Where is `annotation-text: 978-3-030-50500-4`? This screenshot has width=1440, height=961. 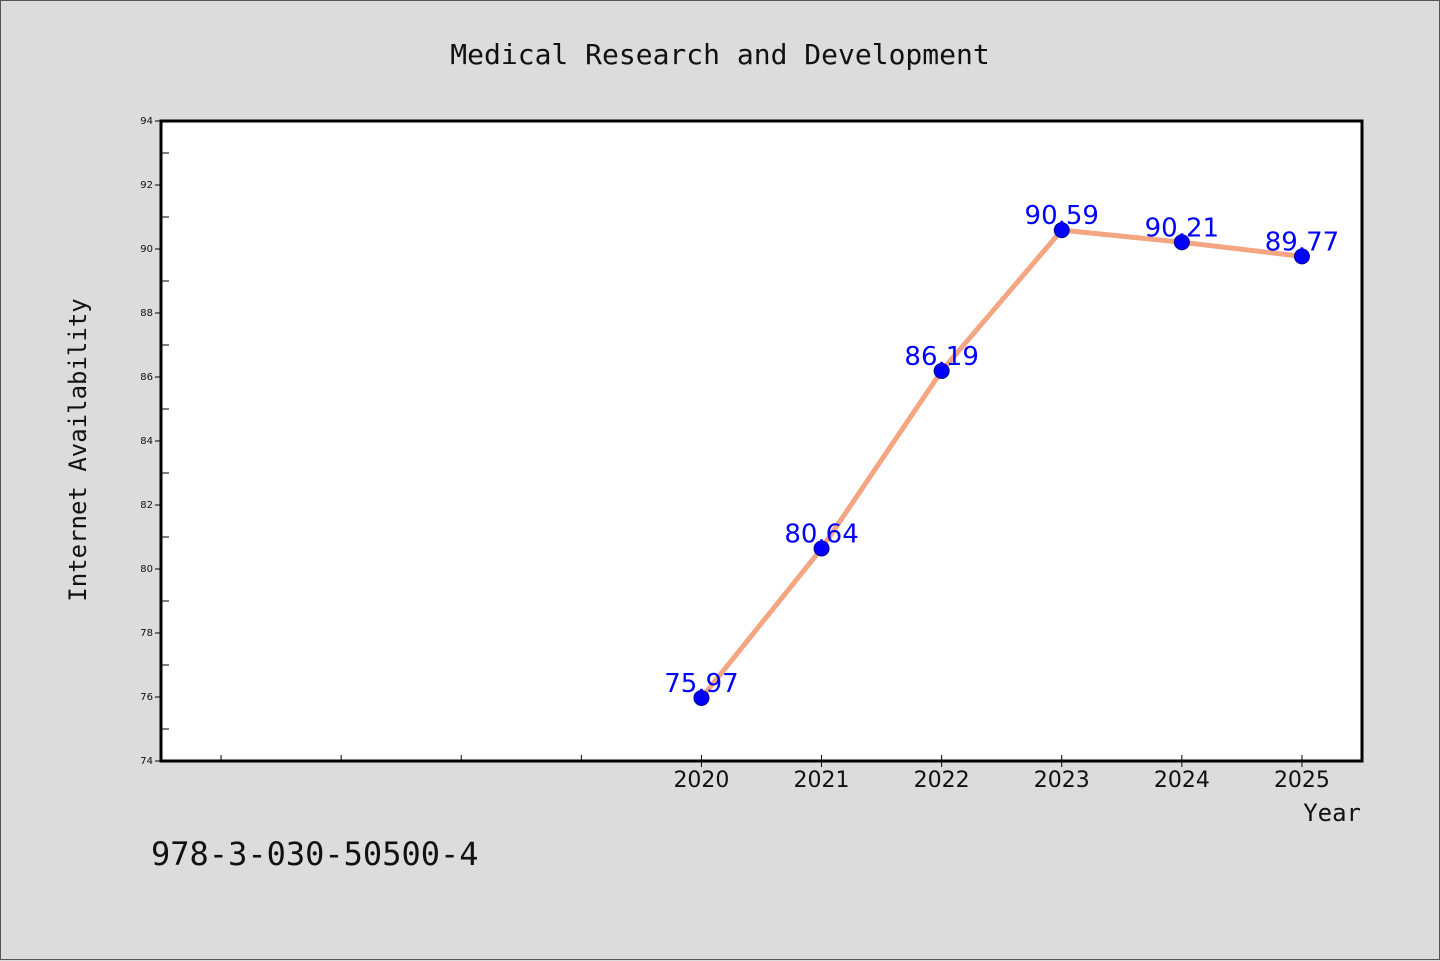 annotation-text: 978-3-030-50500-4 is located at coordinates (315, 854).